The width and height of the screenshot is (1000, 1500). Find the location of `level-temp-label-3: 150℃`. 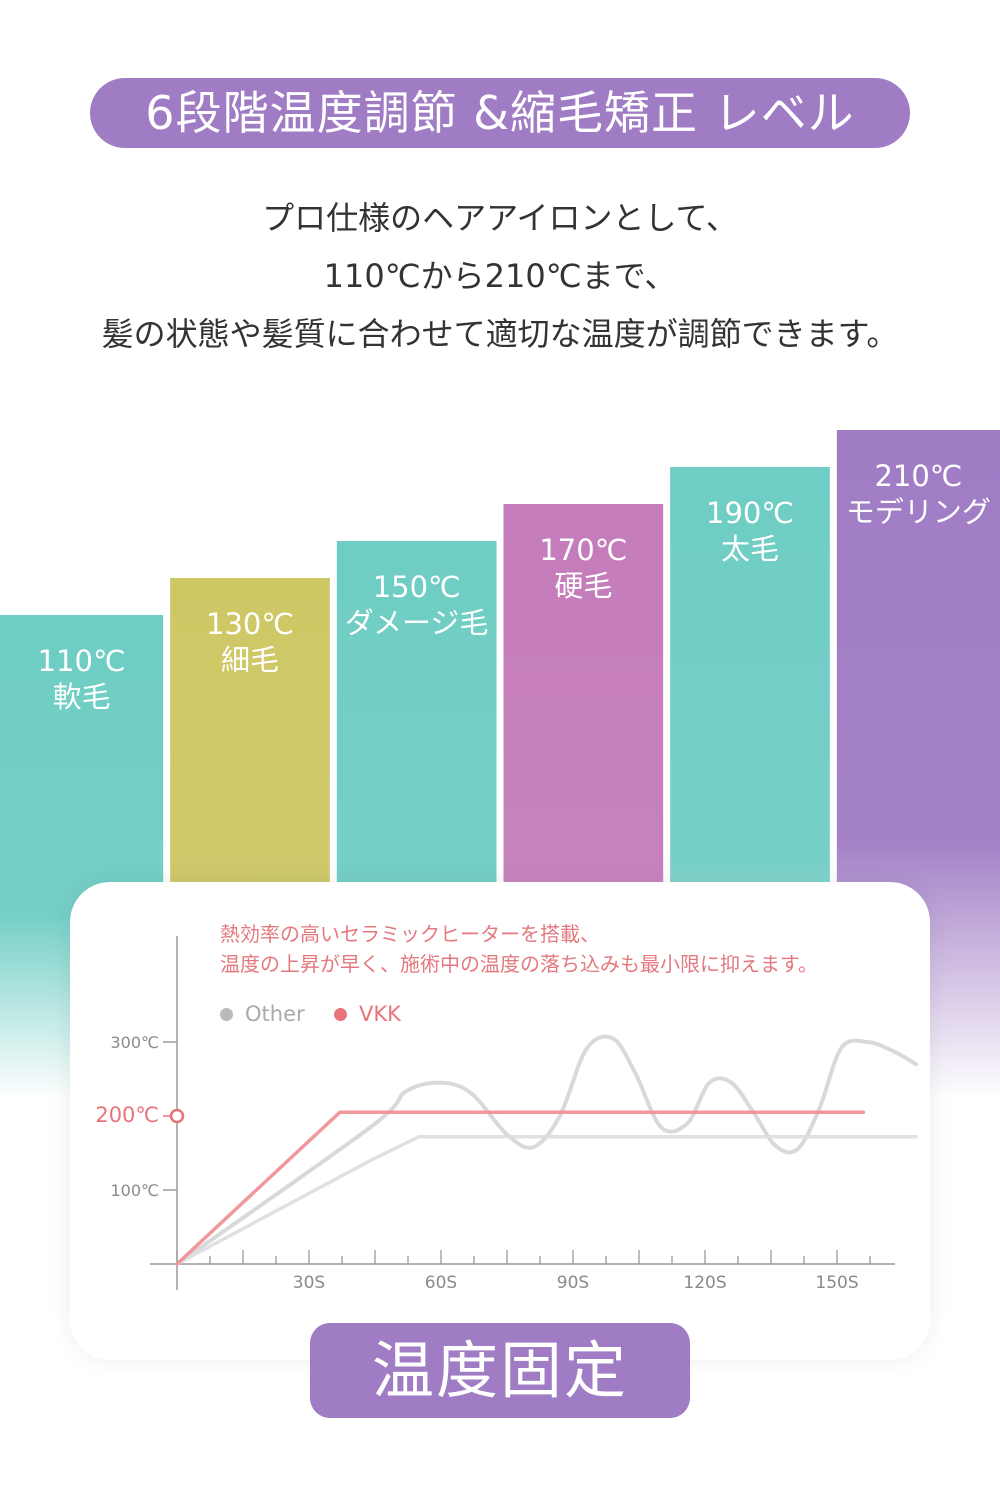

level-temp-label-3: 150℃ is located at coordinates (417, 587).